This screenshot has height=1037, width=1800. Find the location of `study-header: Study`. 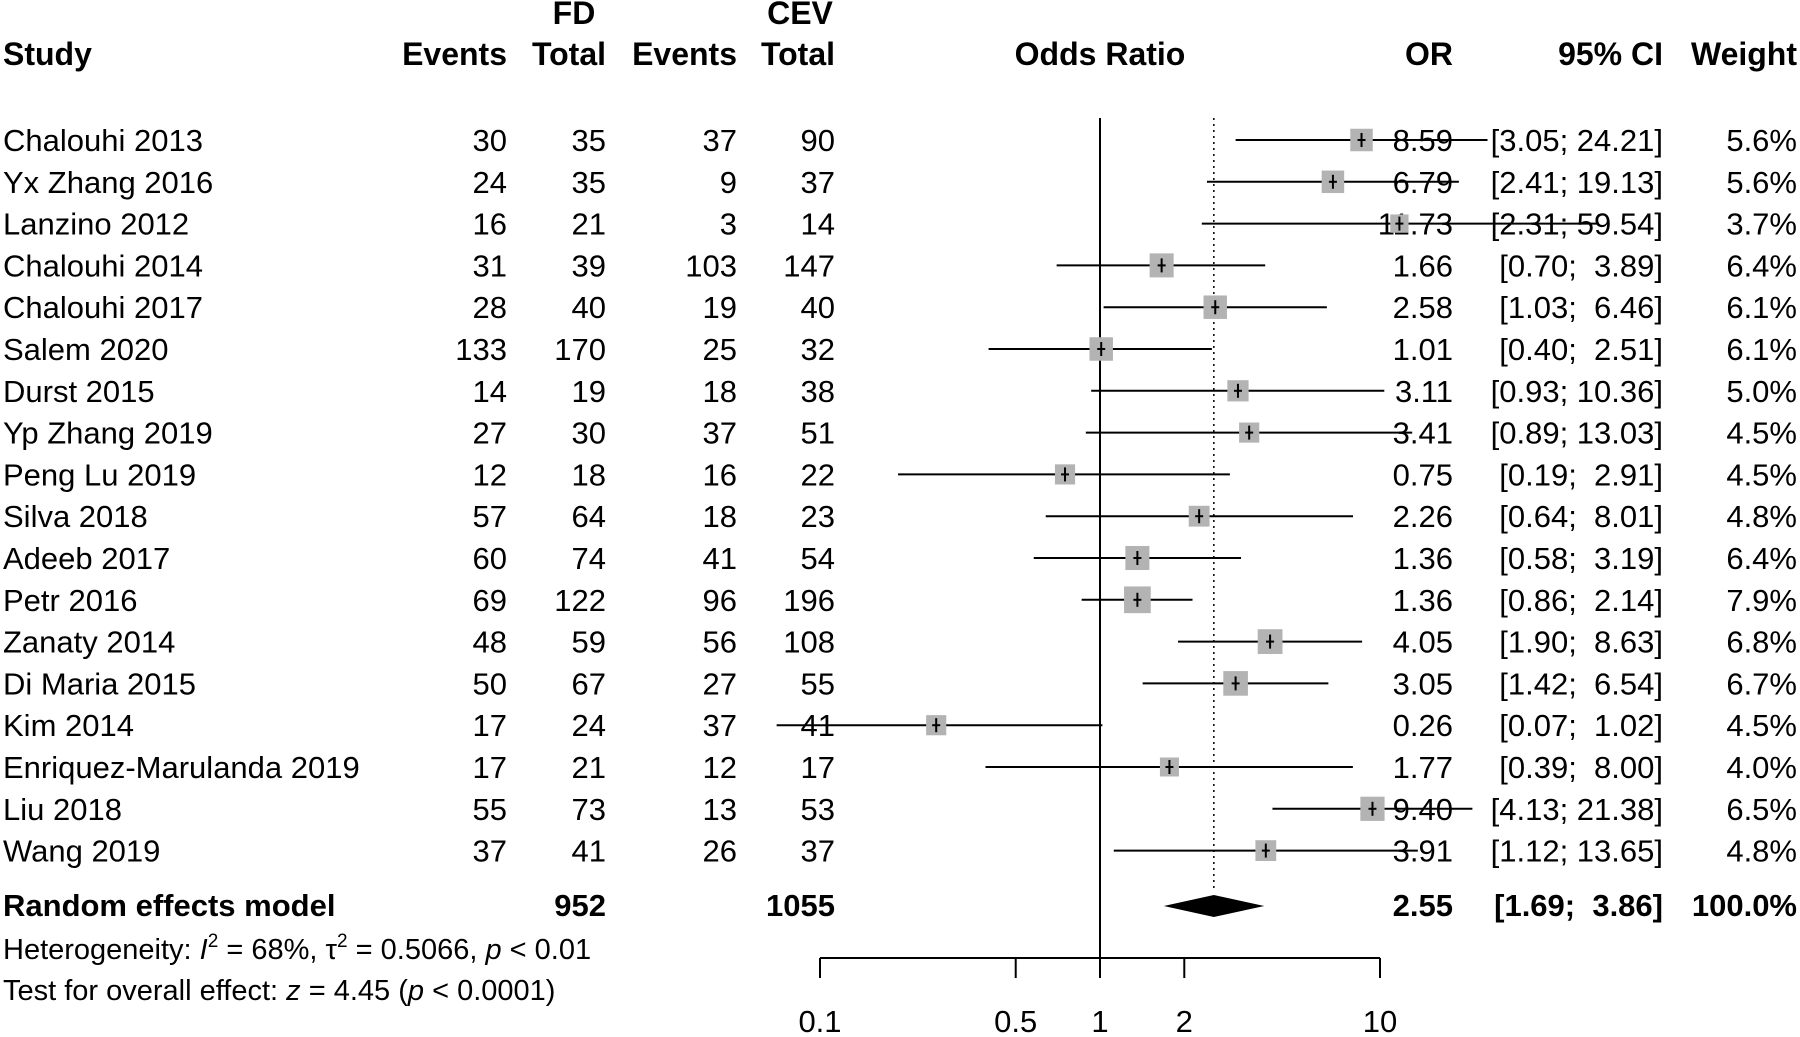

study-header: Study is located at coordinates (47, 54).